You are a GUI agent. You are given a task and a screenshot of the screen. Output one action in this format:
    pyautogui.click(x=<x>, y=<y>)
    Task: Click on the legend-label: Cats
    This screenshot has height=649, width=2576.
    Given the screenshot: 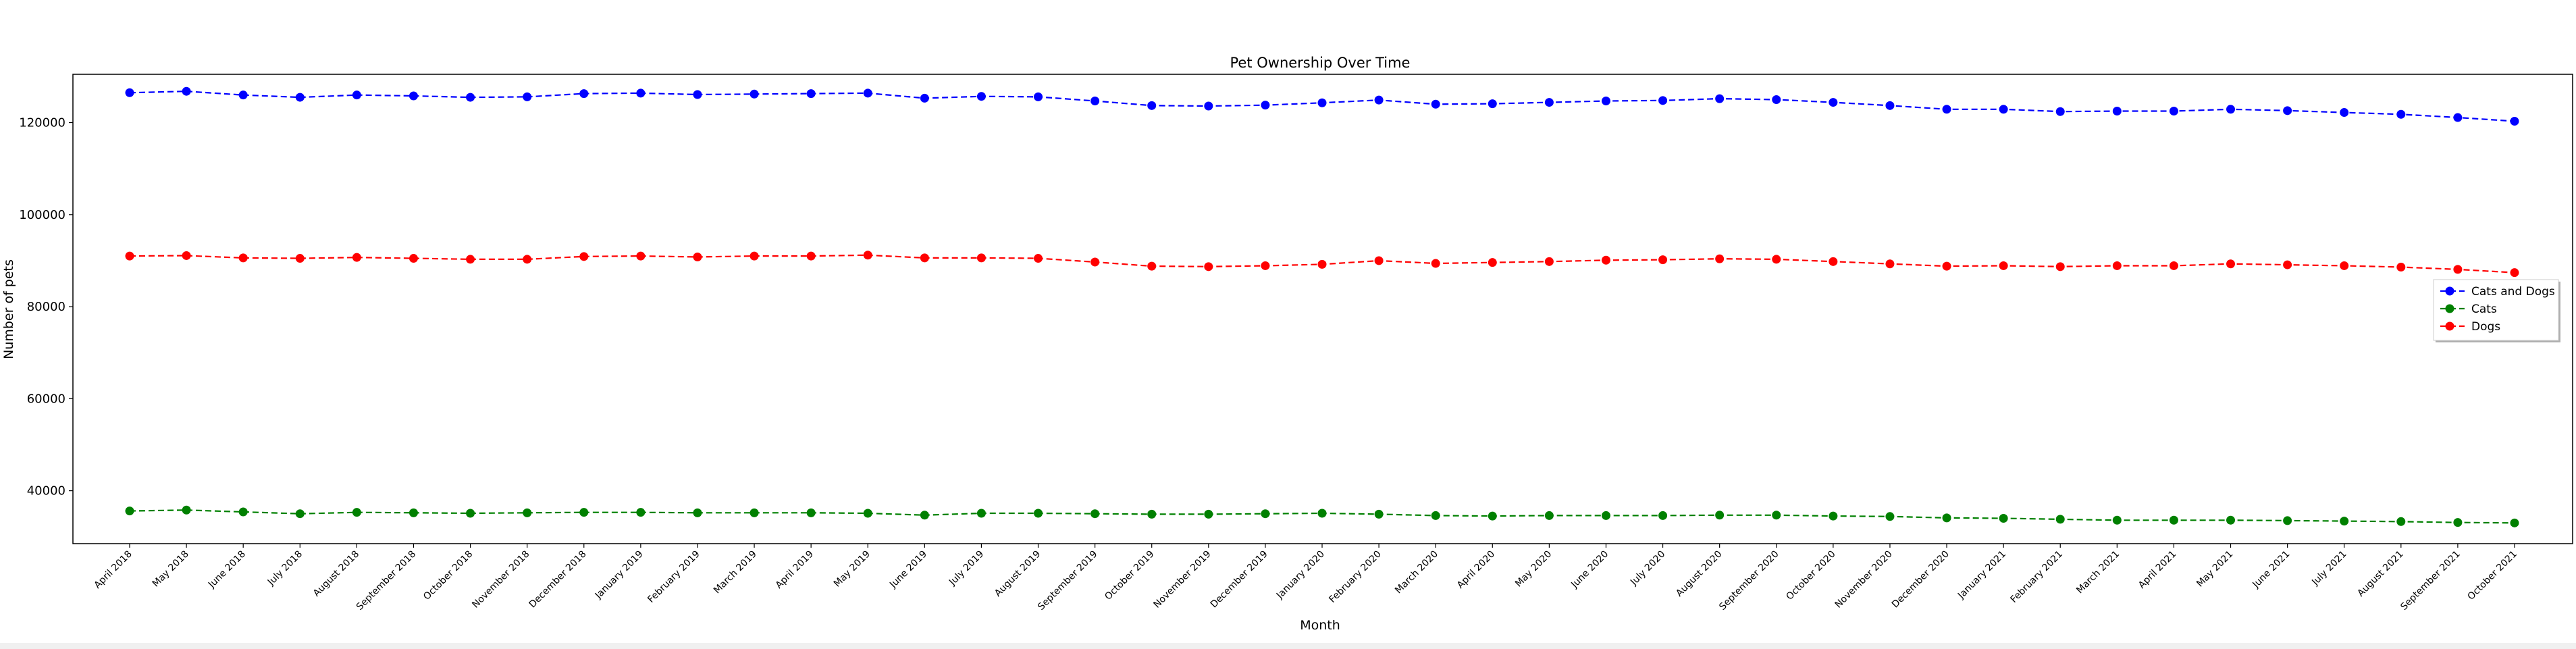 What is the action you would take?
    pyautogui.click(x=2484, y=309)
    